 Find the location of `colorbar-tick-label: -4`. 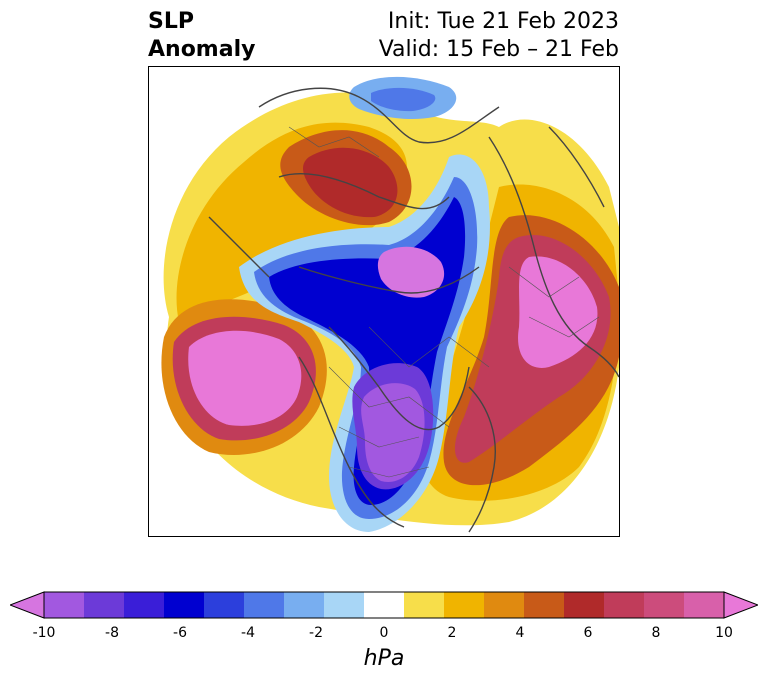

colorbar-tick-label: -4 is located at coordinates (248, 633).